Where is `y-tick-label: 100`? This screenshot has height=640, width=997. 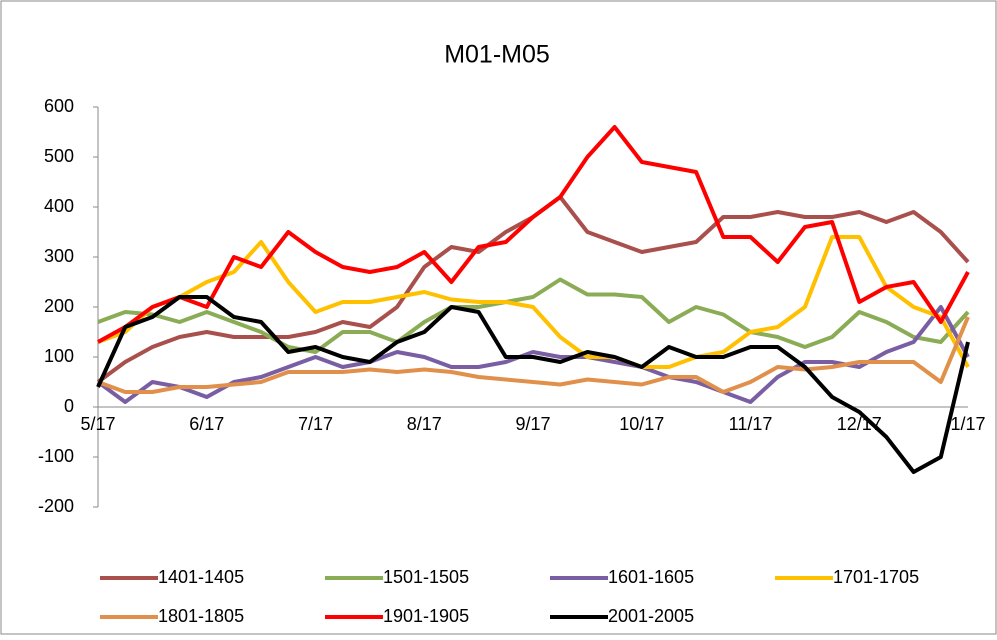 y-tick-label: 100 is located at coordinates (59, 356).